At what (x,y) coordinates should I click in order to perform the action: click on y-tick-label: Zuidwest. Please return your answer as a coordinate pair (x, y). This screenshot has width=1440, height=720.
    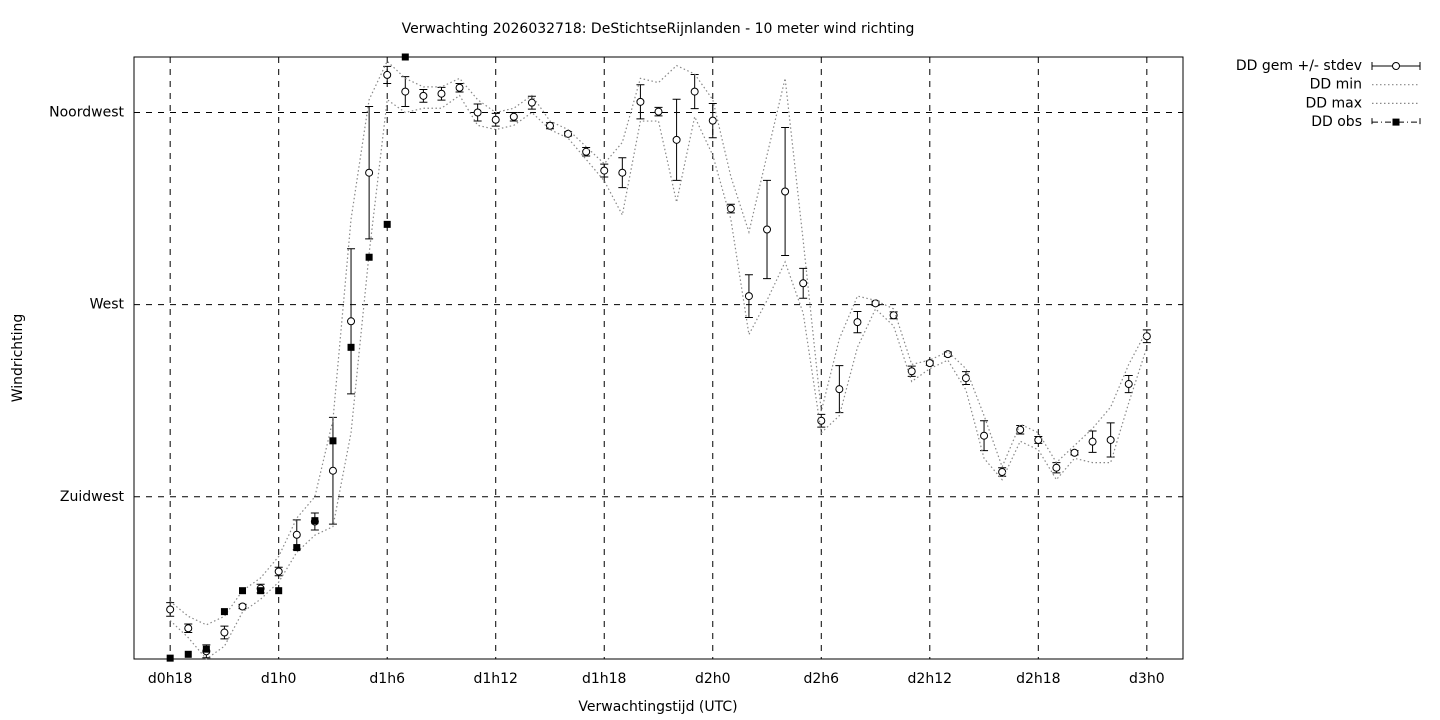
    Looking at the image, I should click on (92, 497).